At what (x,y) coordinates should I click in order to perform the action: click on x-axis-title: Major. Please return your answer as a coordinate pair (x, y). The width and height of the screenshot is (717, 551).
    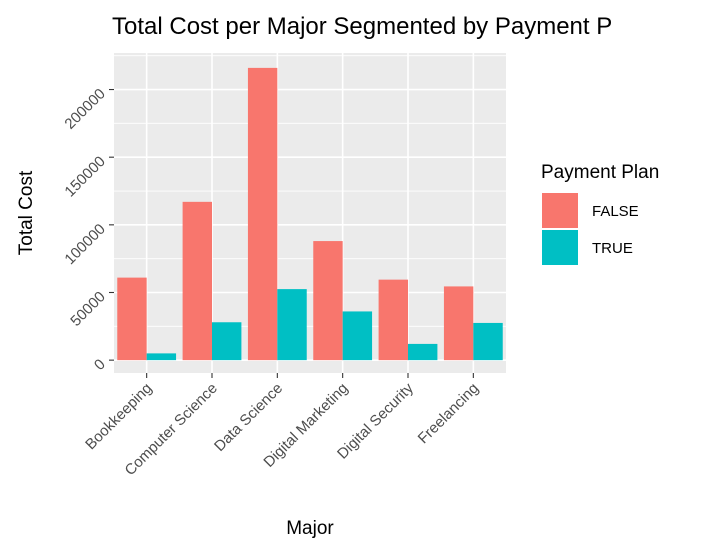
    Looking at the image, I should click on (310, 528).